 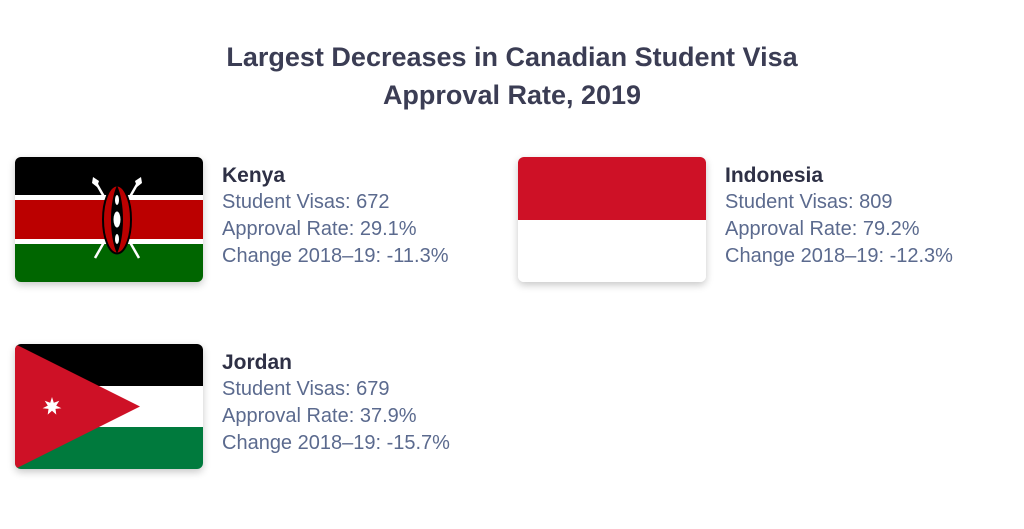 I want to click on student-visas-value: 809, so click(x=876, y=202).